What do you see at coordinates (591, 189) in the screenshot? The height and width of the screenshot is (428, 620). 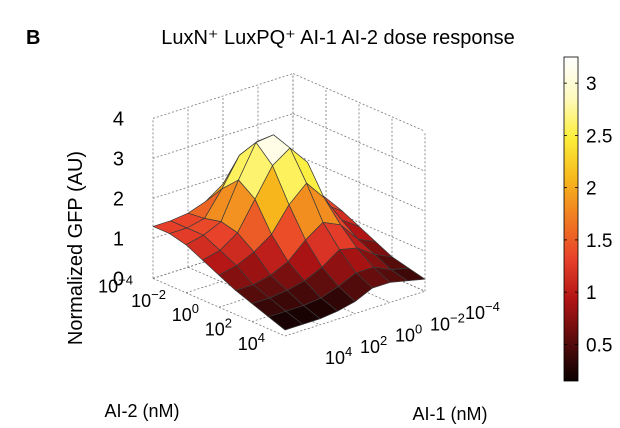 I see `colorbar-tick-label: 2` at bounding box center [591, 189].